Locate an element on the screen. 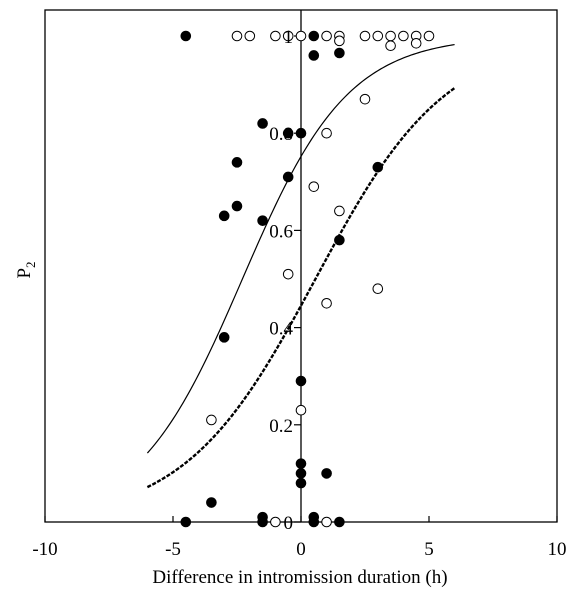 The image size is (584, 590). y-tick-label: 0 is located at coordinates (289, 523).